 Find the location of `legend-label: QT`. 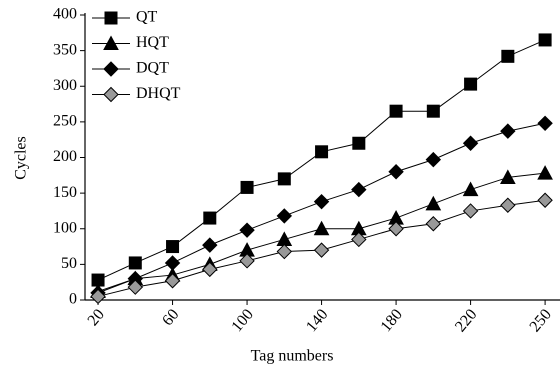

legend-label: QT is located at coordinates (147, 17).